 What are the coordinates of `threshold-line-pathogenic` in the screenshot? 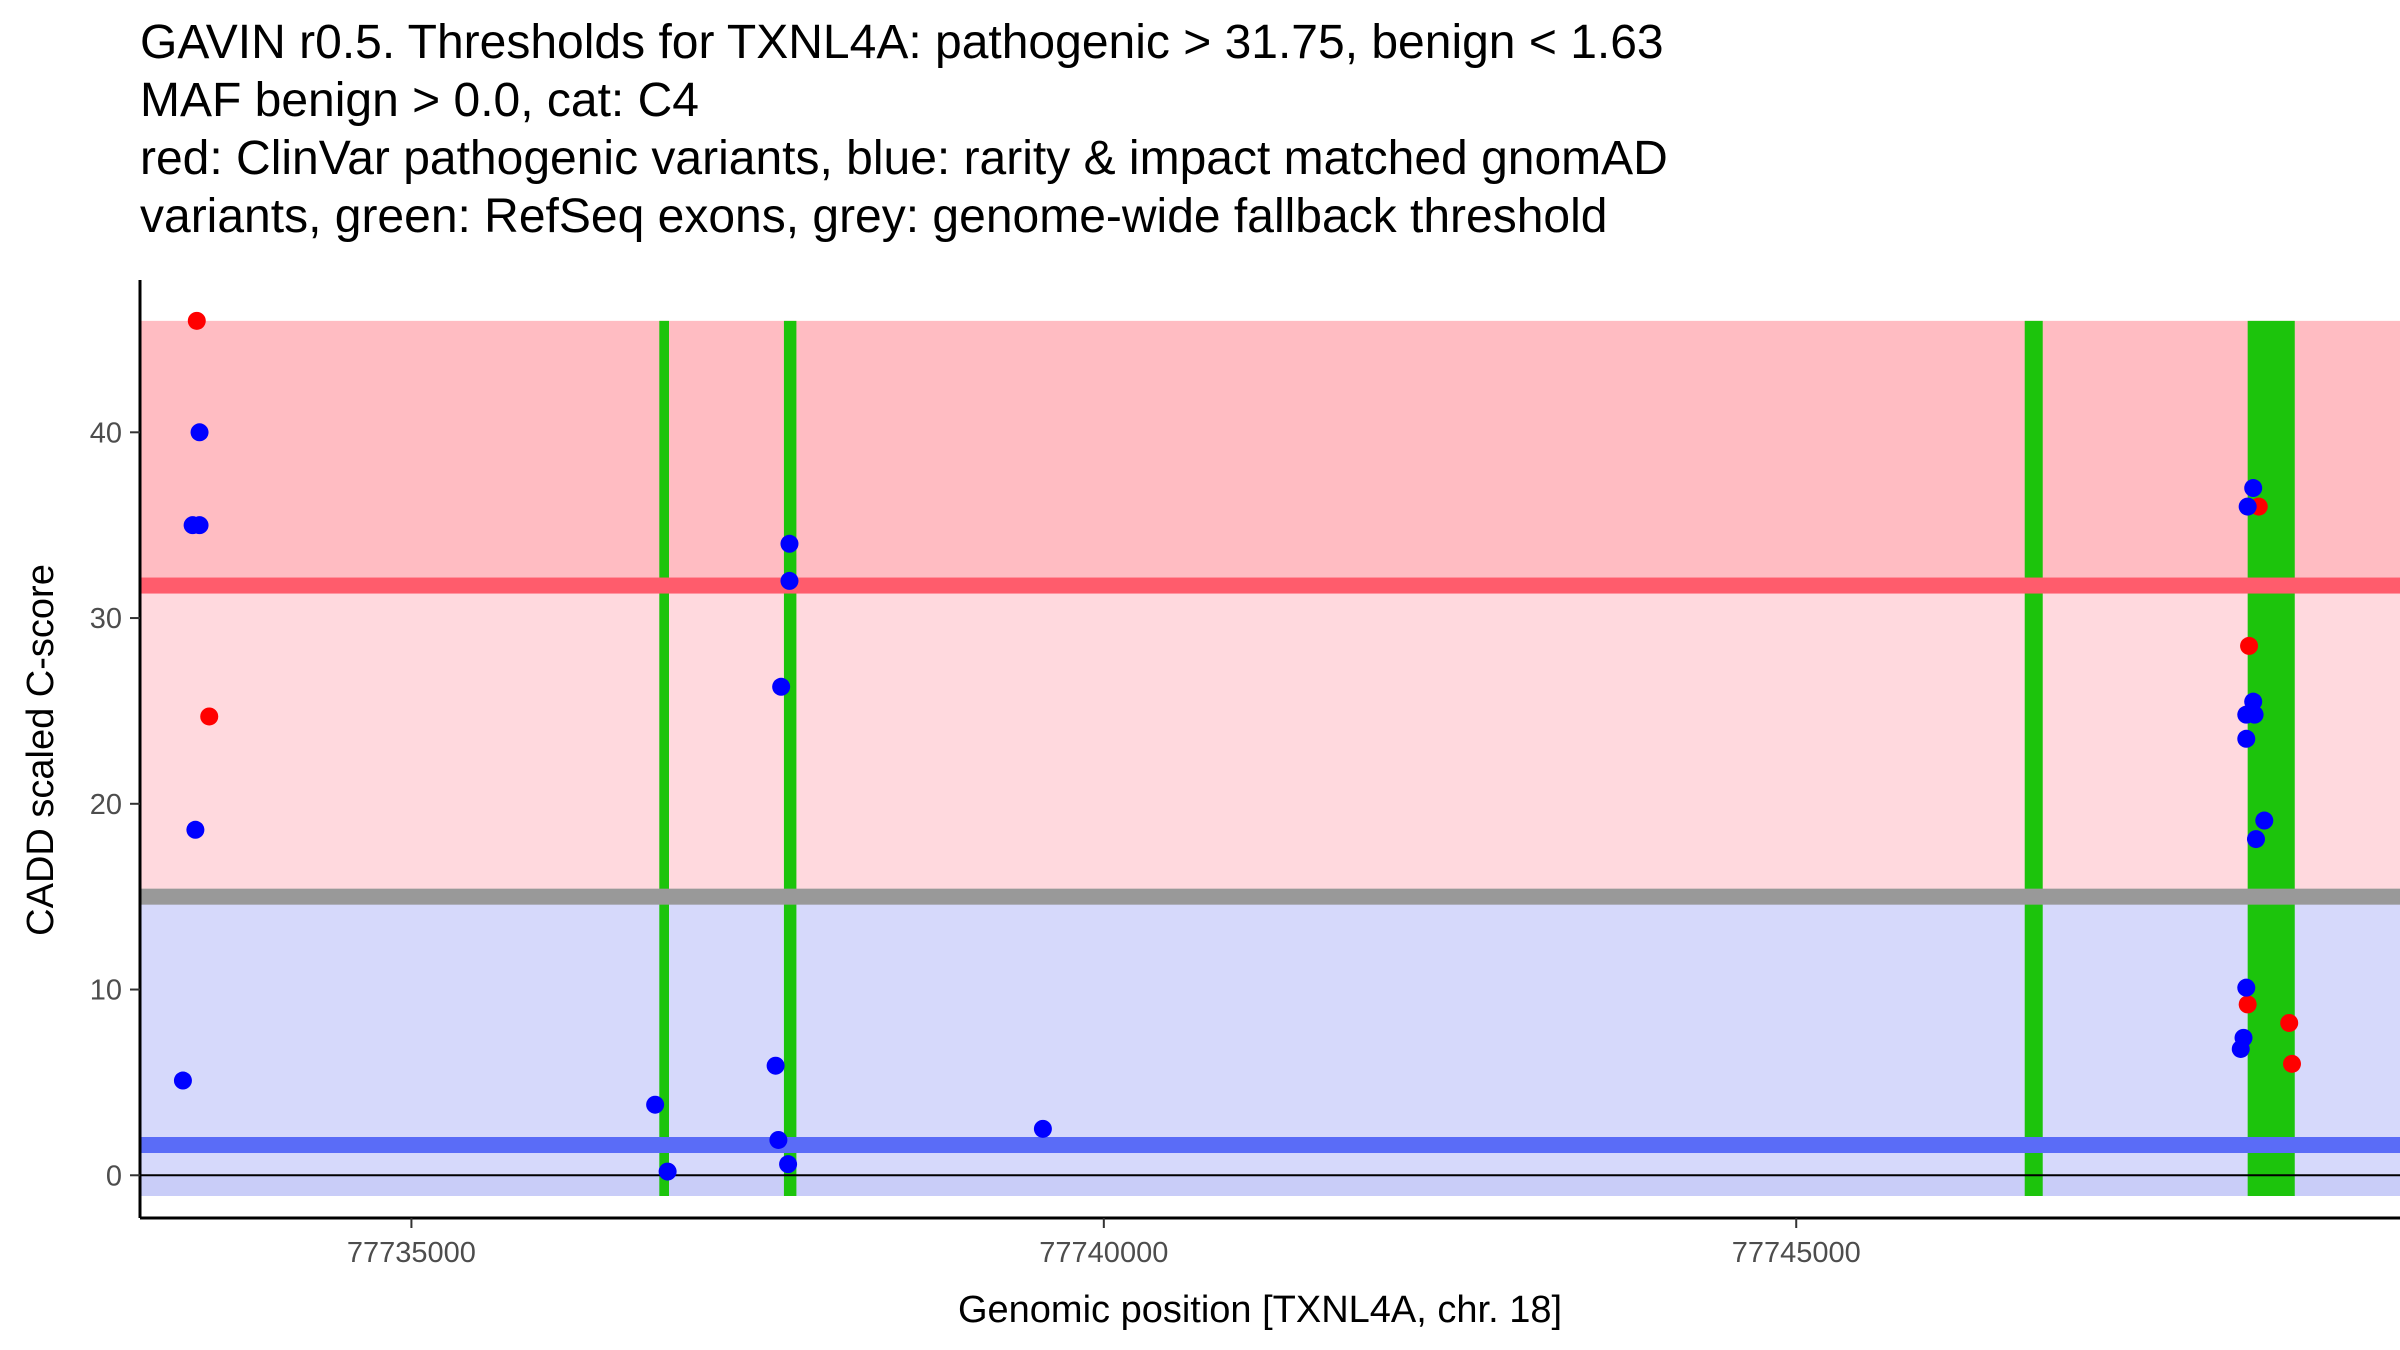 It's located at (1270, 585).